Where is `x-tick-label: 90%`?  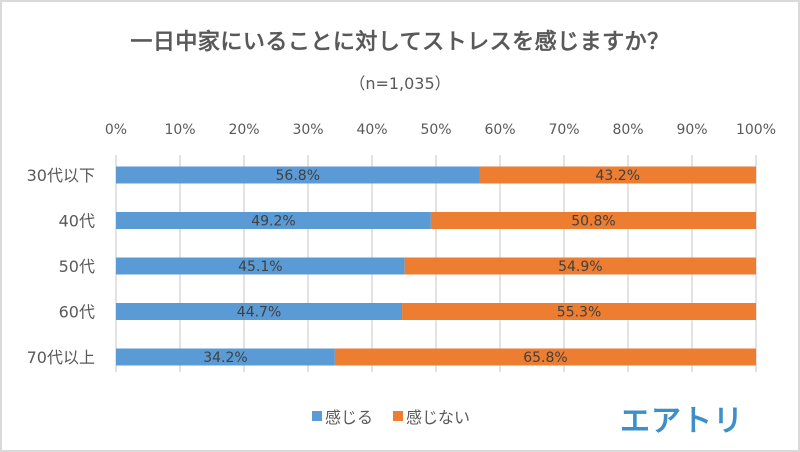
x-tick-label: 90% is located at coordinates (691, 130).